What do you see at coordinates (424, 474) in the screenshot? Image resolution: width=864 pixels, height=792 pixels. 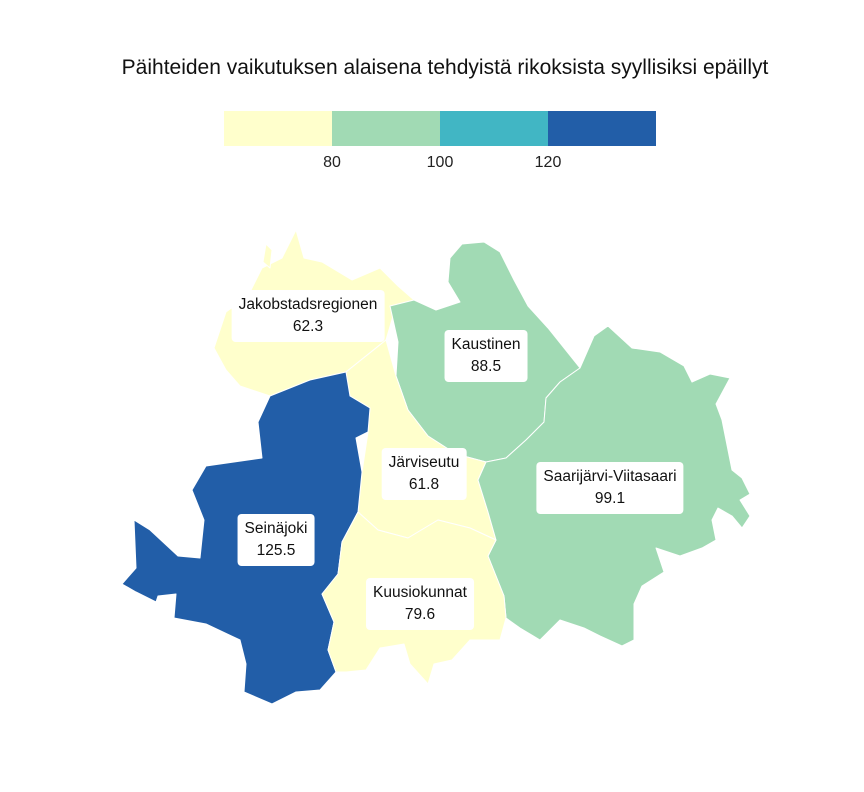 I see `region-label-jarviseutu: Järviseutu 61.8` at bounding box center [424, 474].